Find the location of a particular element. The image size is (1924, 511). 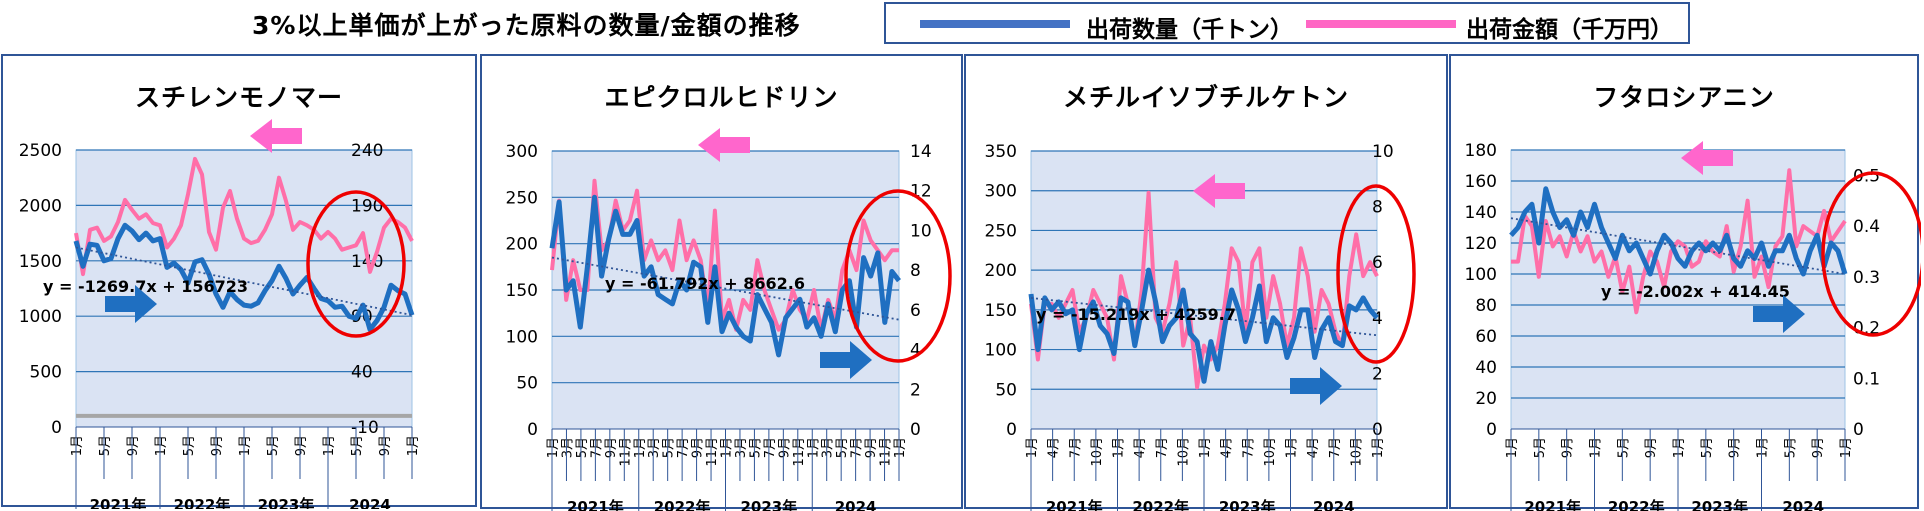

left-axis-tick-label: 160 is located at coordinates (1481, 182).